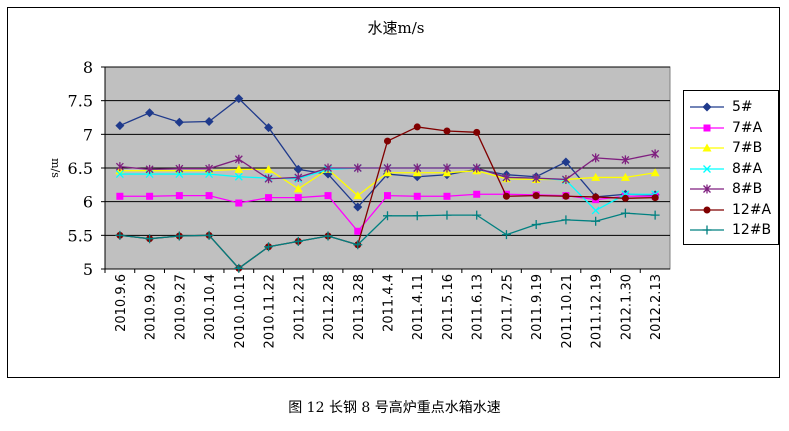  What do you see at coordinates (537, 307) in the screenshot?
I see `x-tick-label: 2011.9.19` at bounding box center [537, 307].